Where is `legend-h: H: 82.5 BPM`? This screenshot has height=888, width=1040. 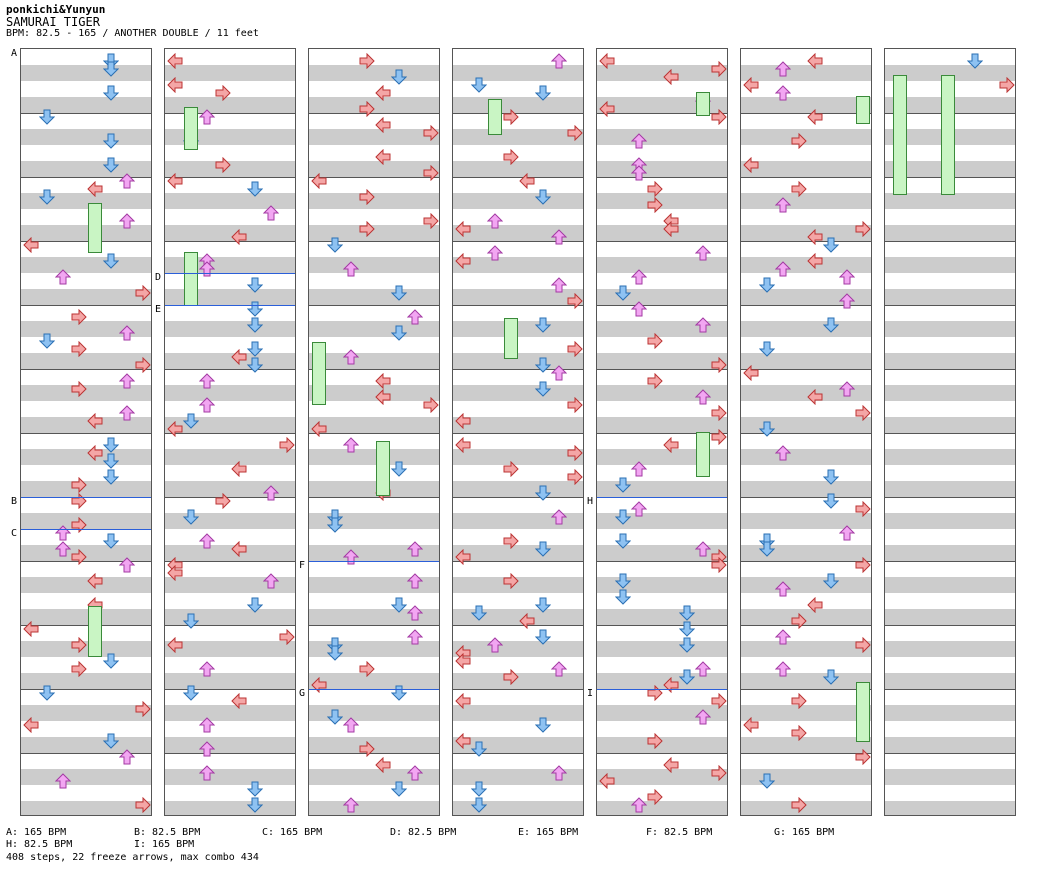 legend-h: H: 82.5 BPM is located at coordinates (39, 844).